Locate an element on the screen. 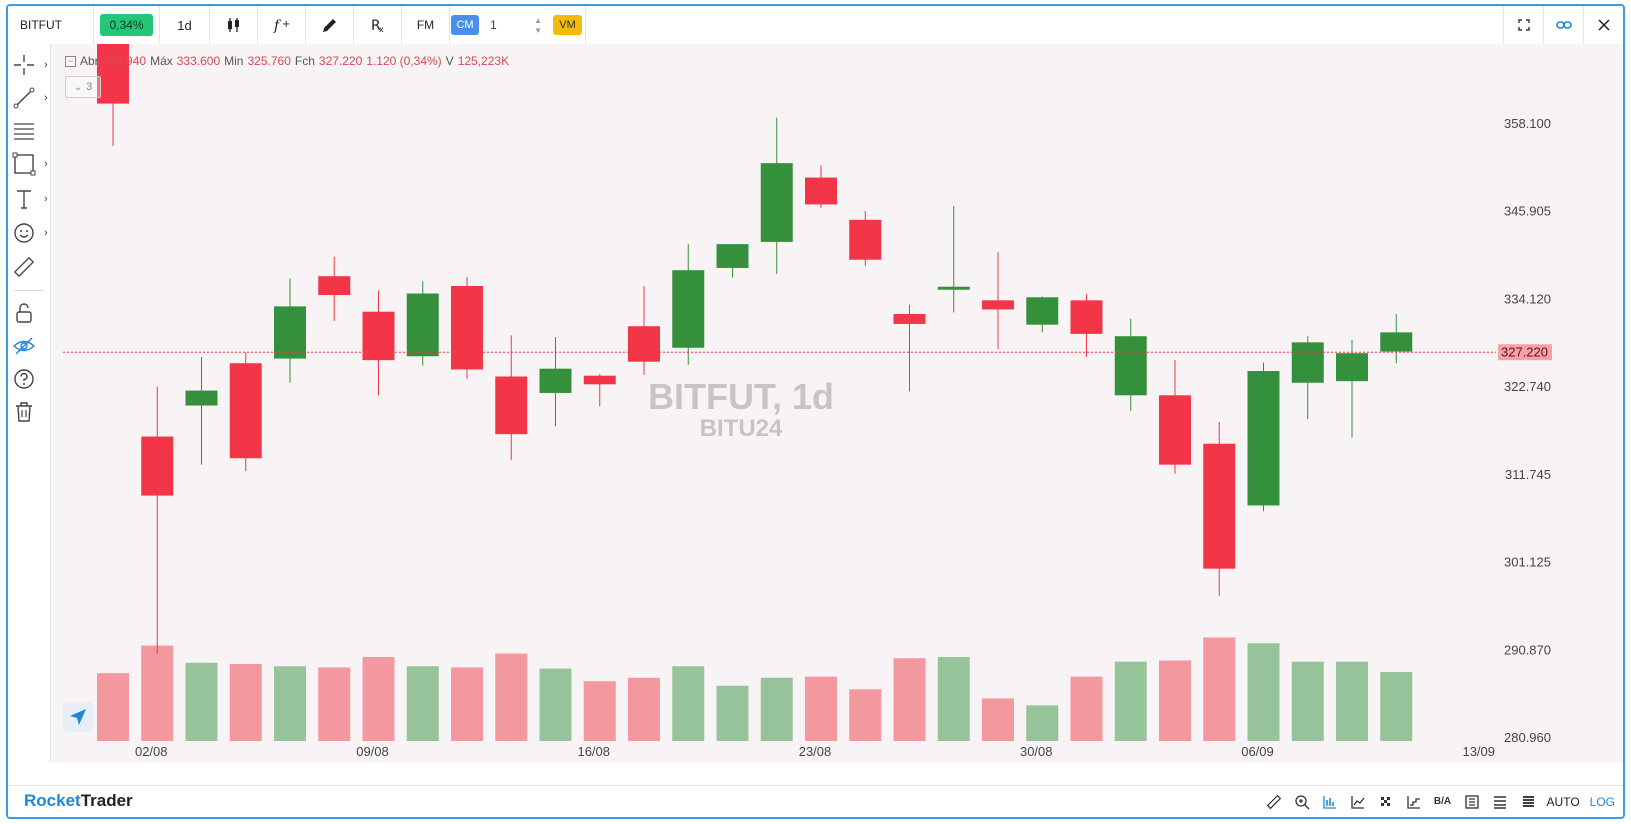  time-axis: 02/08 09/08 16/08 23/08 30/08 06/09 13/09 is located at coordinates (815, 751).